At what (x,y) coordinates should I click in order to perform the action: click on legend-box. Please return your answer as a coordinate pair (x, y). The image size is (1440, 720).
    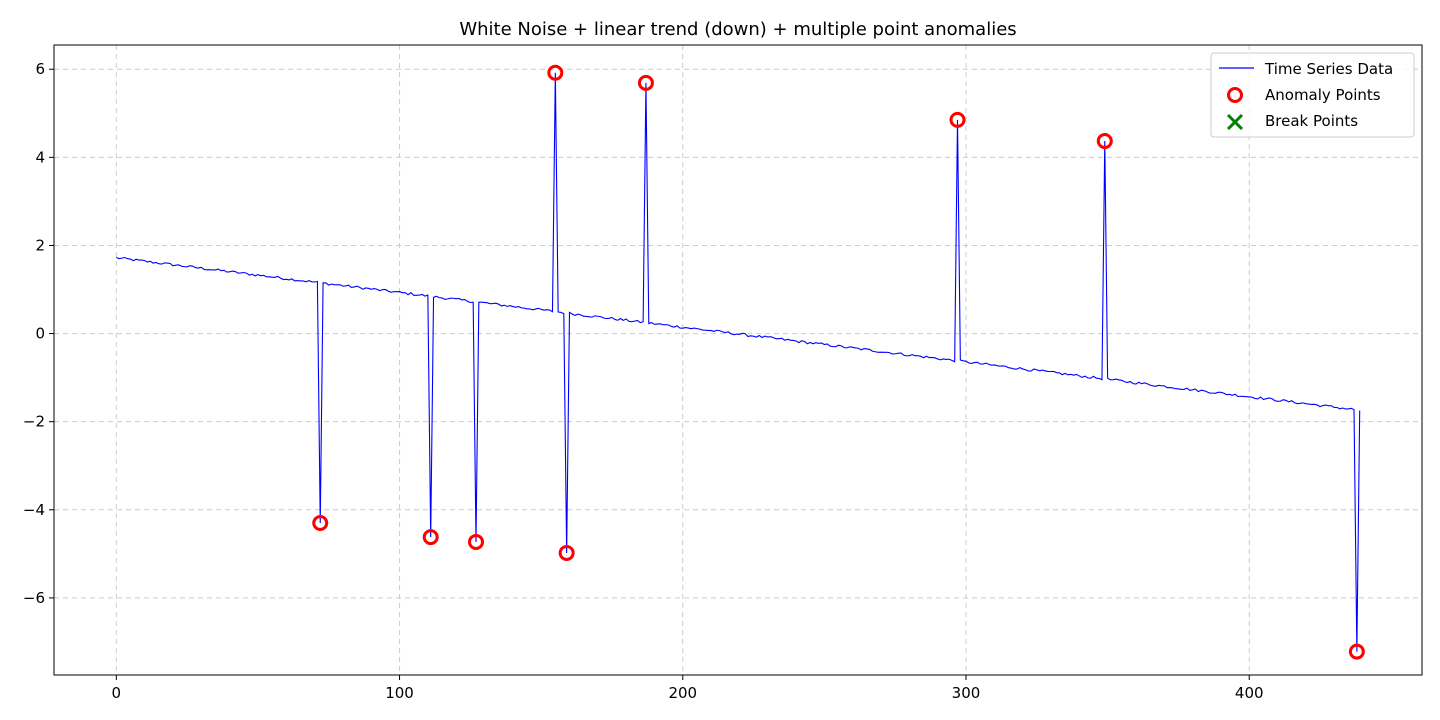
    Looking at the image, I should click on (1312, 95).